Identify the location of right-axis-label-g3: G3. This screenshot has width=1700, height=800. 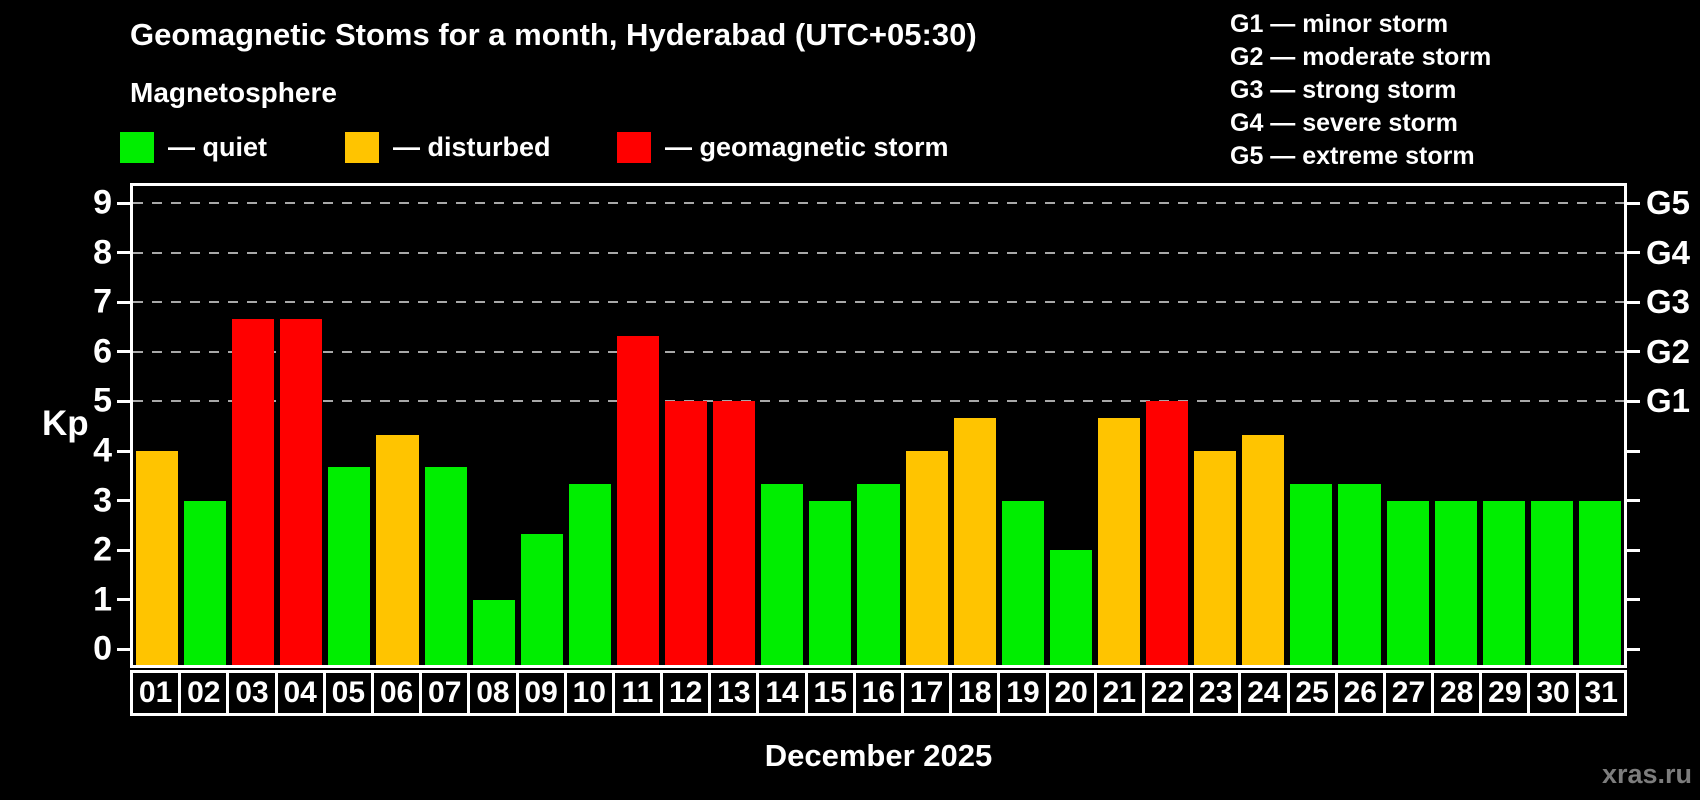
(1668, 302).